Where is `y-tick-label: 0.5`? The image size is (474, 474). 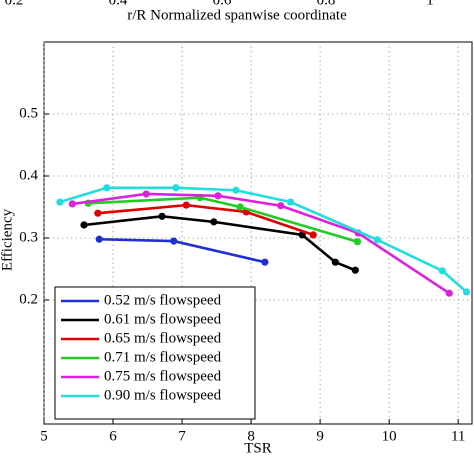 y-tick-label: 0.5 is located at coordinates (28, 113).